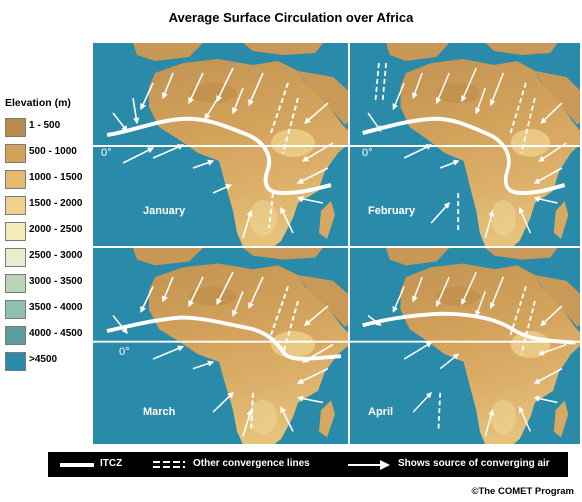 The image size is (582, 502). What do you see at coordinates (164, 211) in the screenshot?
I see `month-label: January` at bounding box center [164, 211].